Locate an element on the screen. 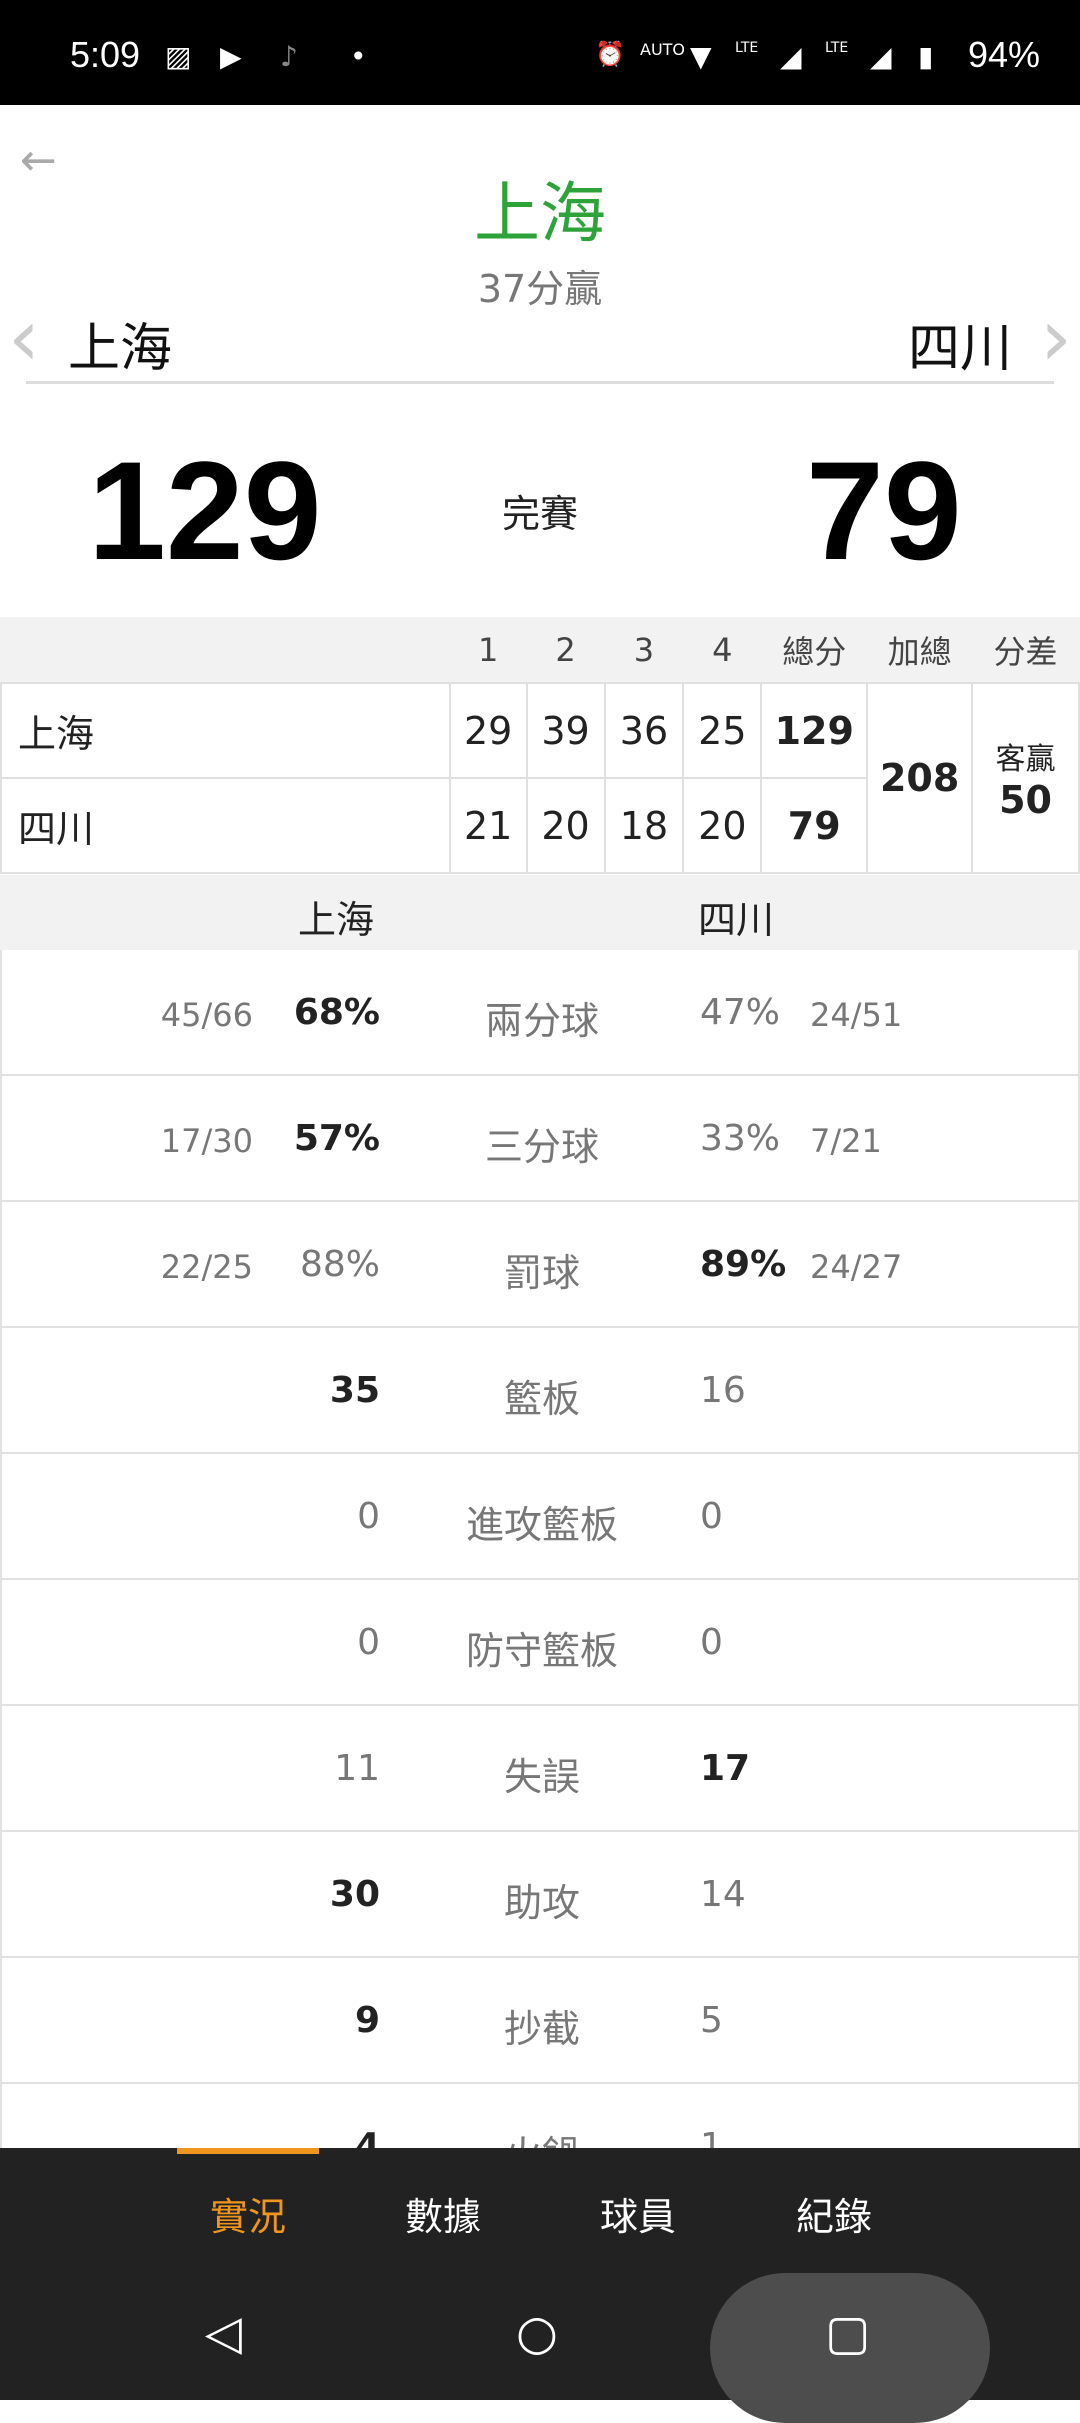 The width and height of the screenshot is (1080, 2423). tab-records: 紀錄 is located at coordinates (833, 2217).